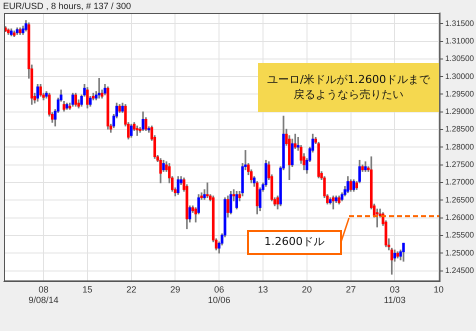  Describe the element at coordinates (460, 165) in the screenshot. I see `y-tick-label: 1.27500` at that location.